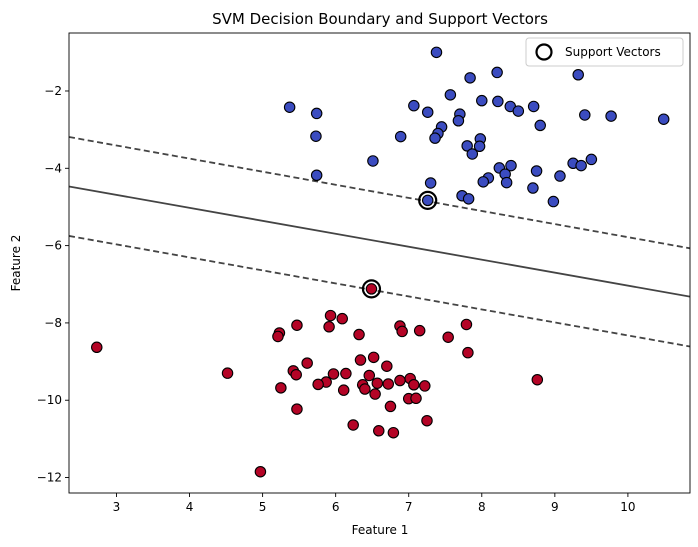 This screenshot has height=547, width=698. Describe the element at coordinates (117, 507) in the screenshot. I see `x-tick-label: 3` at that location.